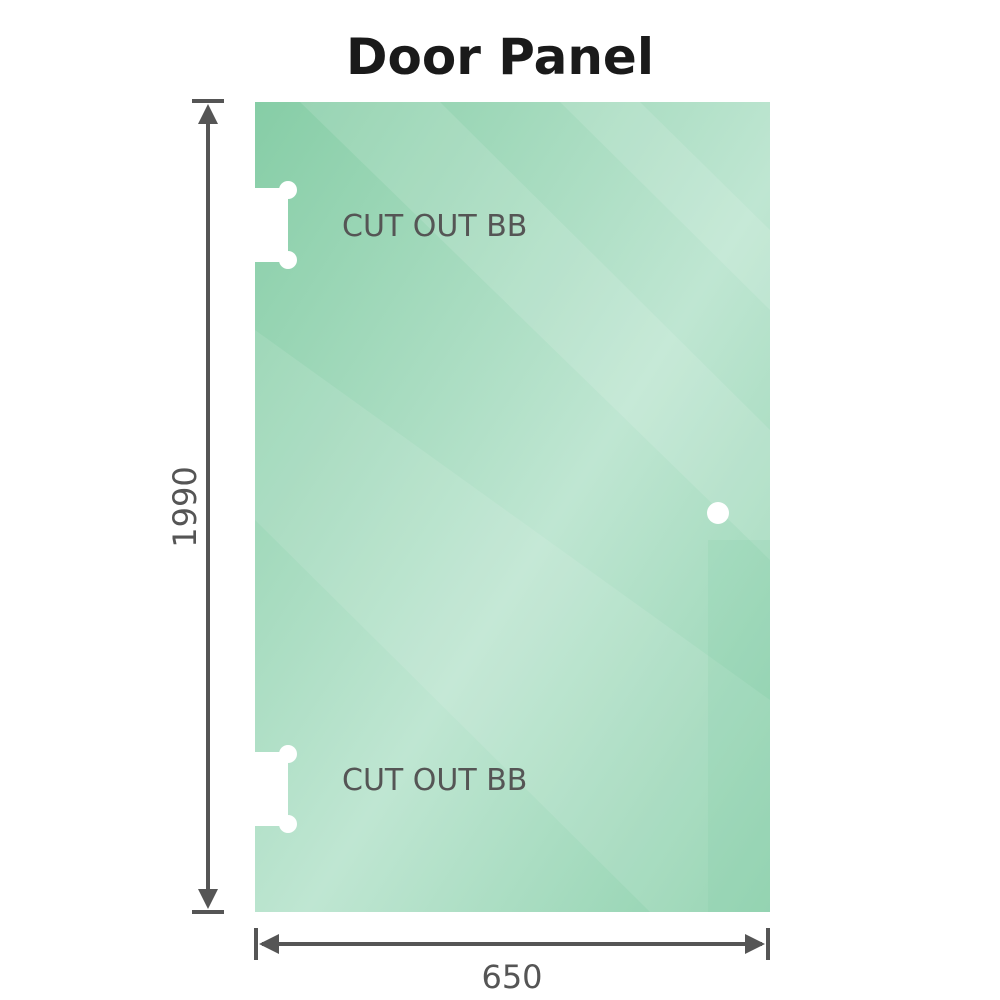 This screenshot has width=1000, height=1000. I want to click on width-label: 650, so click(511, 977).